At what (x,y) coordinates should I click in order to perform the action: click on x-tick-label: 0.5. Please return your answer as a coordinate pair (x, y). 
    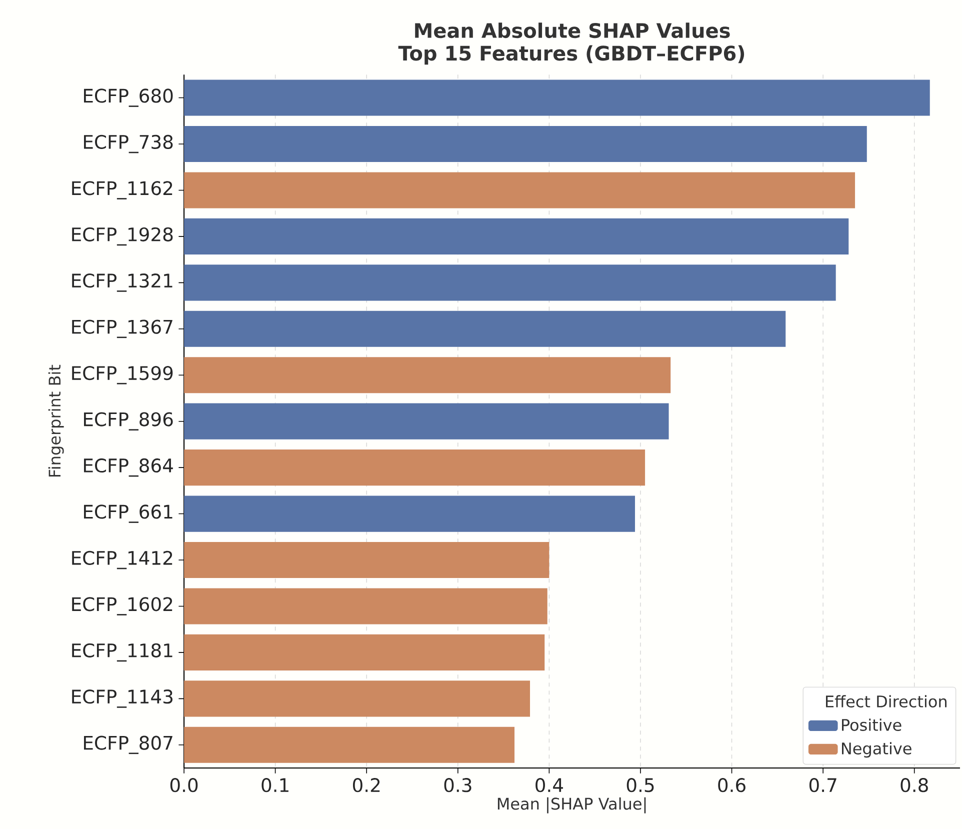
    Looking at the image, I should click on (640, 785).